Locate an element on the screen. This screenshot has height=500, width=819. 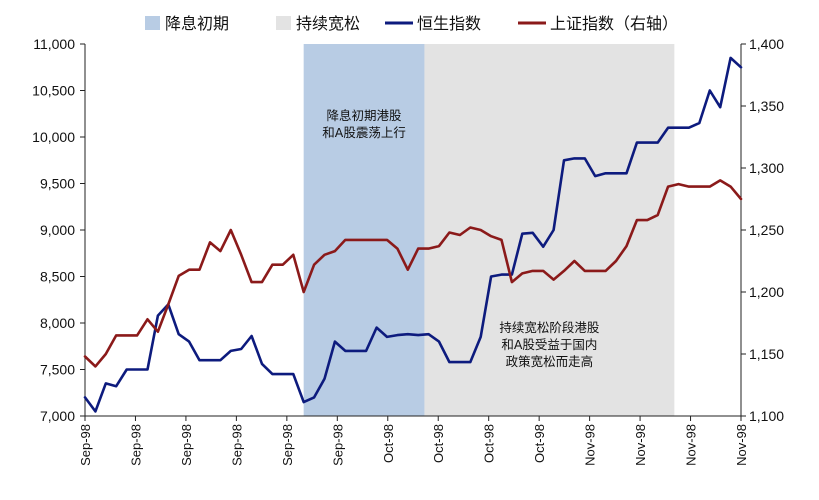
y-tick-label: 9,500 is located at coordinates (57, 184).